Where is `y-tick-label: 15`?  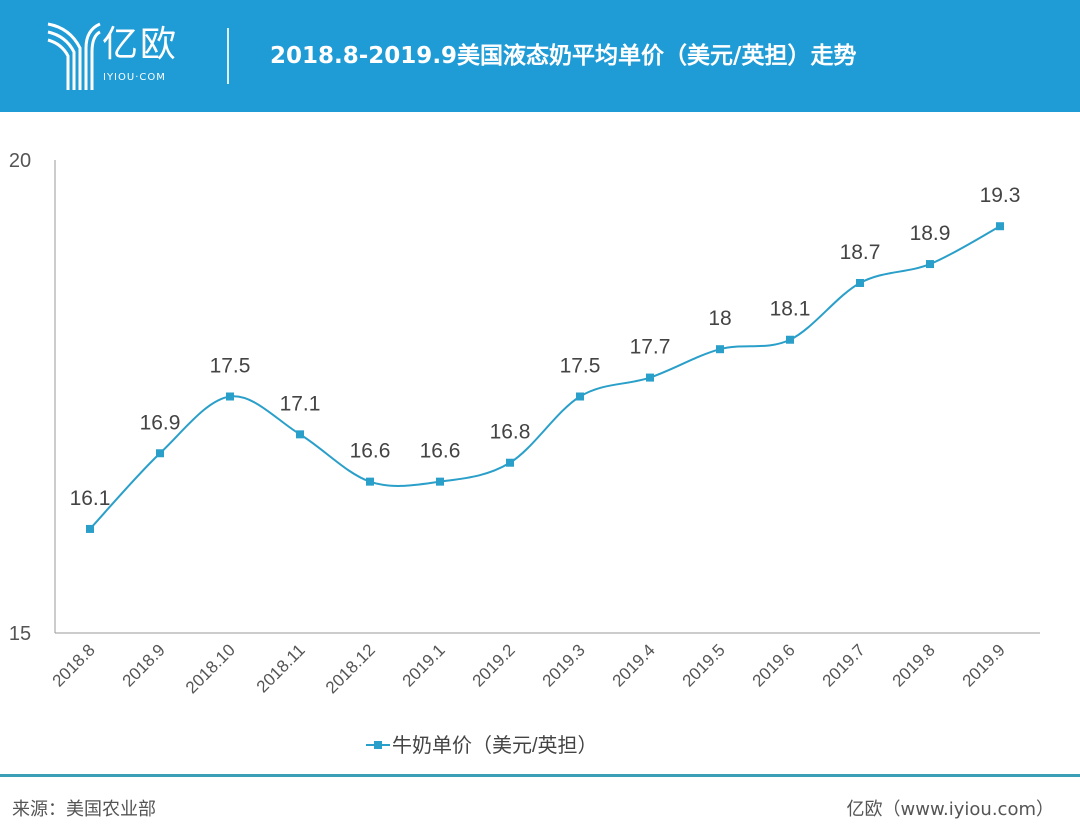 y-tick-label: 15 is located at coordinates (20, 634).